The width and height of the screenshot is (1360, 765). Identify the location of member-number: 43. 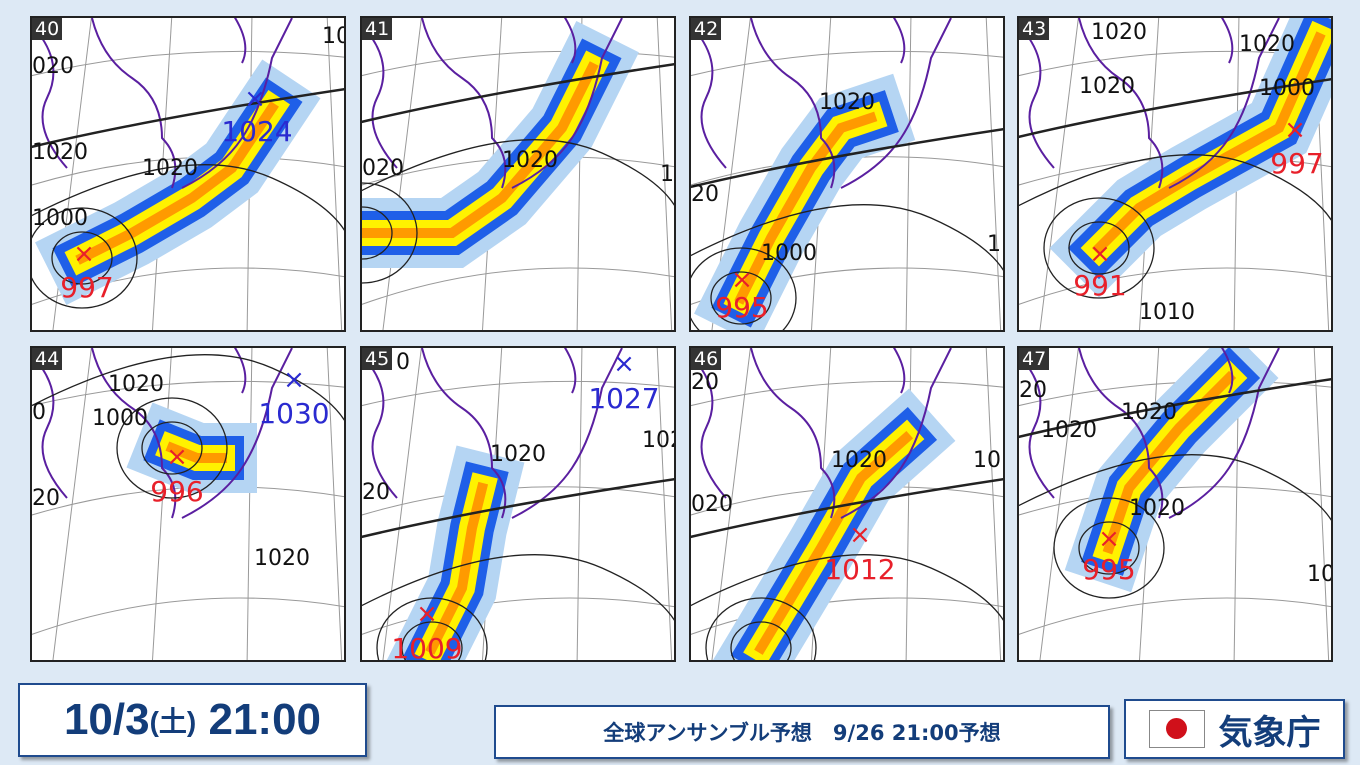
(1034, 29).